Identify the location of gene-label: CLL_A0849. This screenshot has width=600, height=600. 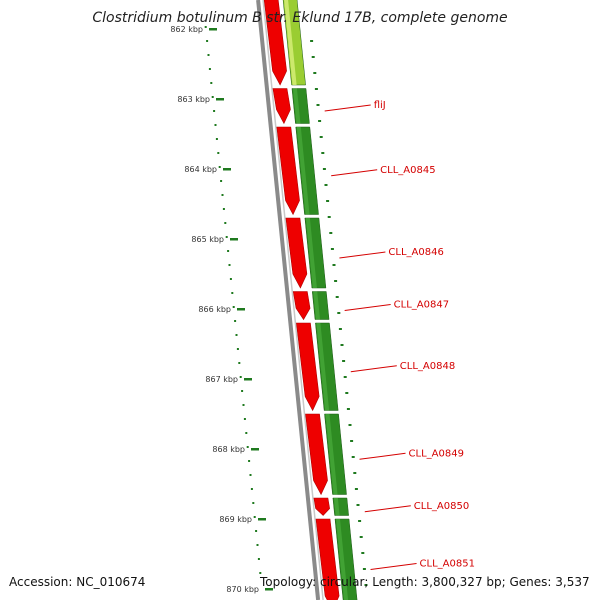
(436, 453).